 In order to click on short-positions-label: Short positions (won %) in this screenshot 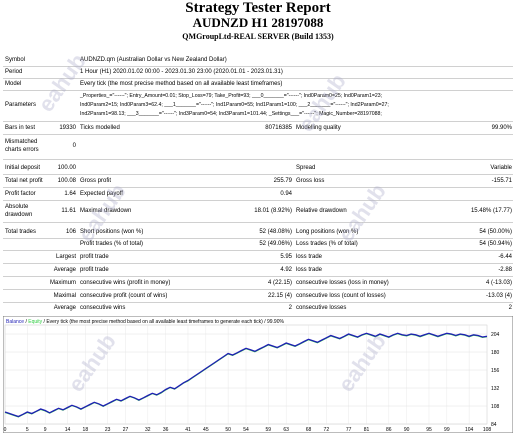, I will do `click(112, 232)`.